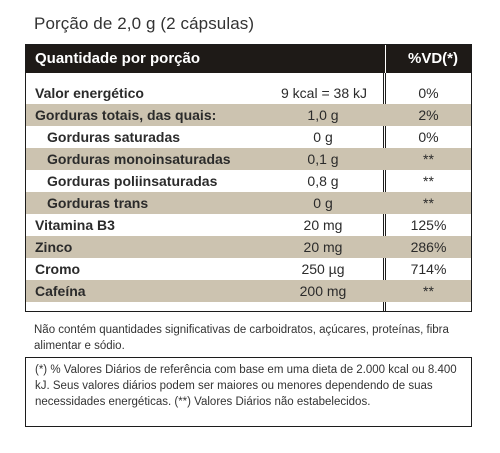 This screenshot has height=453, width=500. I want to click on table-row: Gorduras saturadas 0 g 0%, so click(248, 137).